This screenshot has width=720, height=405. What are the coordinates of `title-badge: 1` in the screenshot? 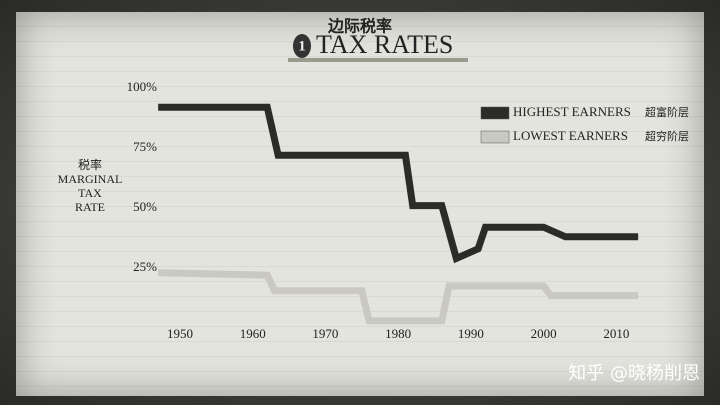 It's located at (302, 46).